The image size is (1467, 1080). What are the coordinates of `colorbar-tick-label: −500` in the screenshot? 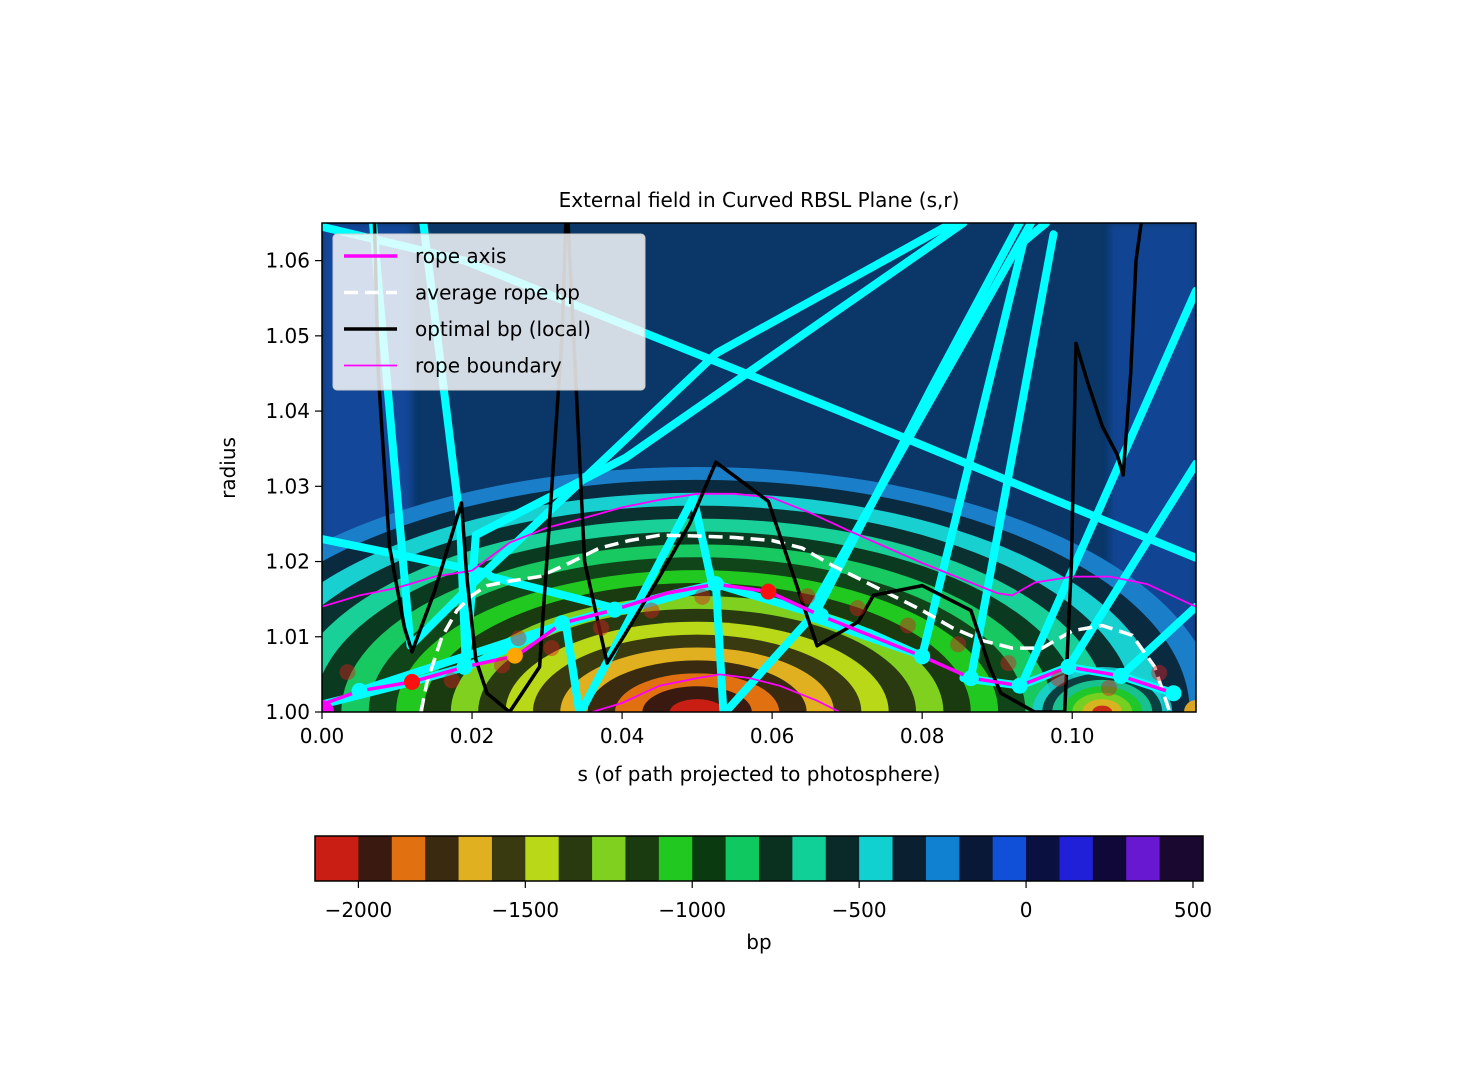 It's located at (859, 910).